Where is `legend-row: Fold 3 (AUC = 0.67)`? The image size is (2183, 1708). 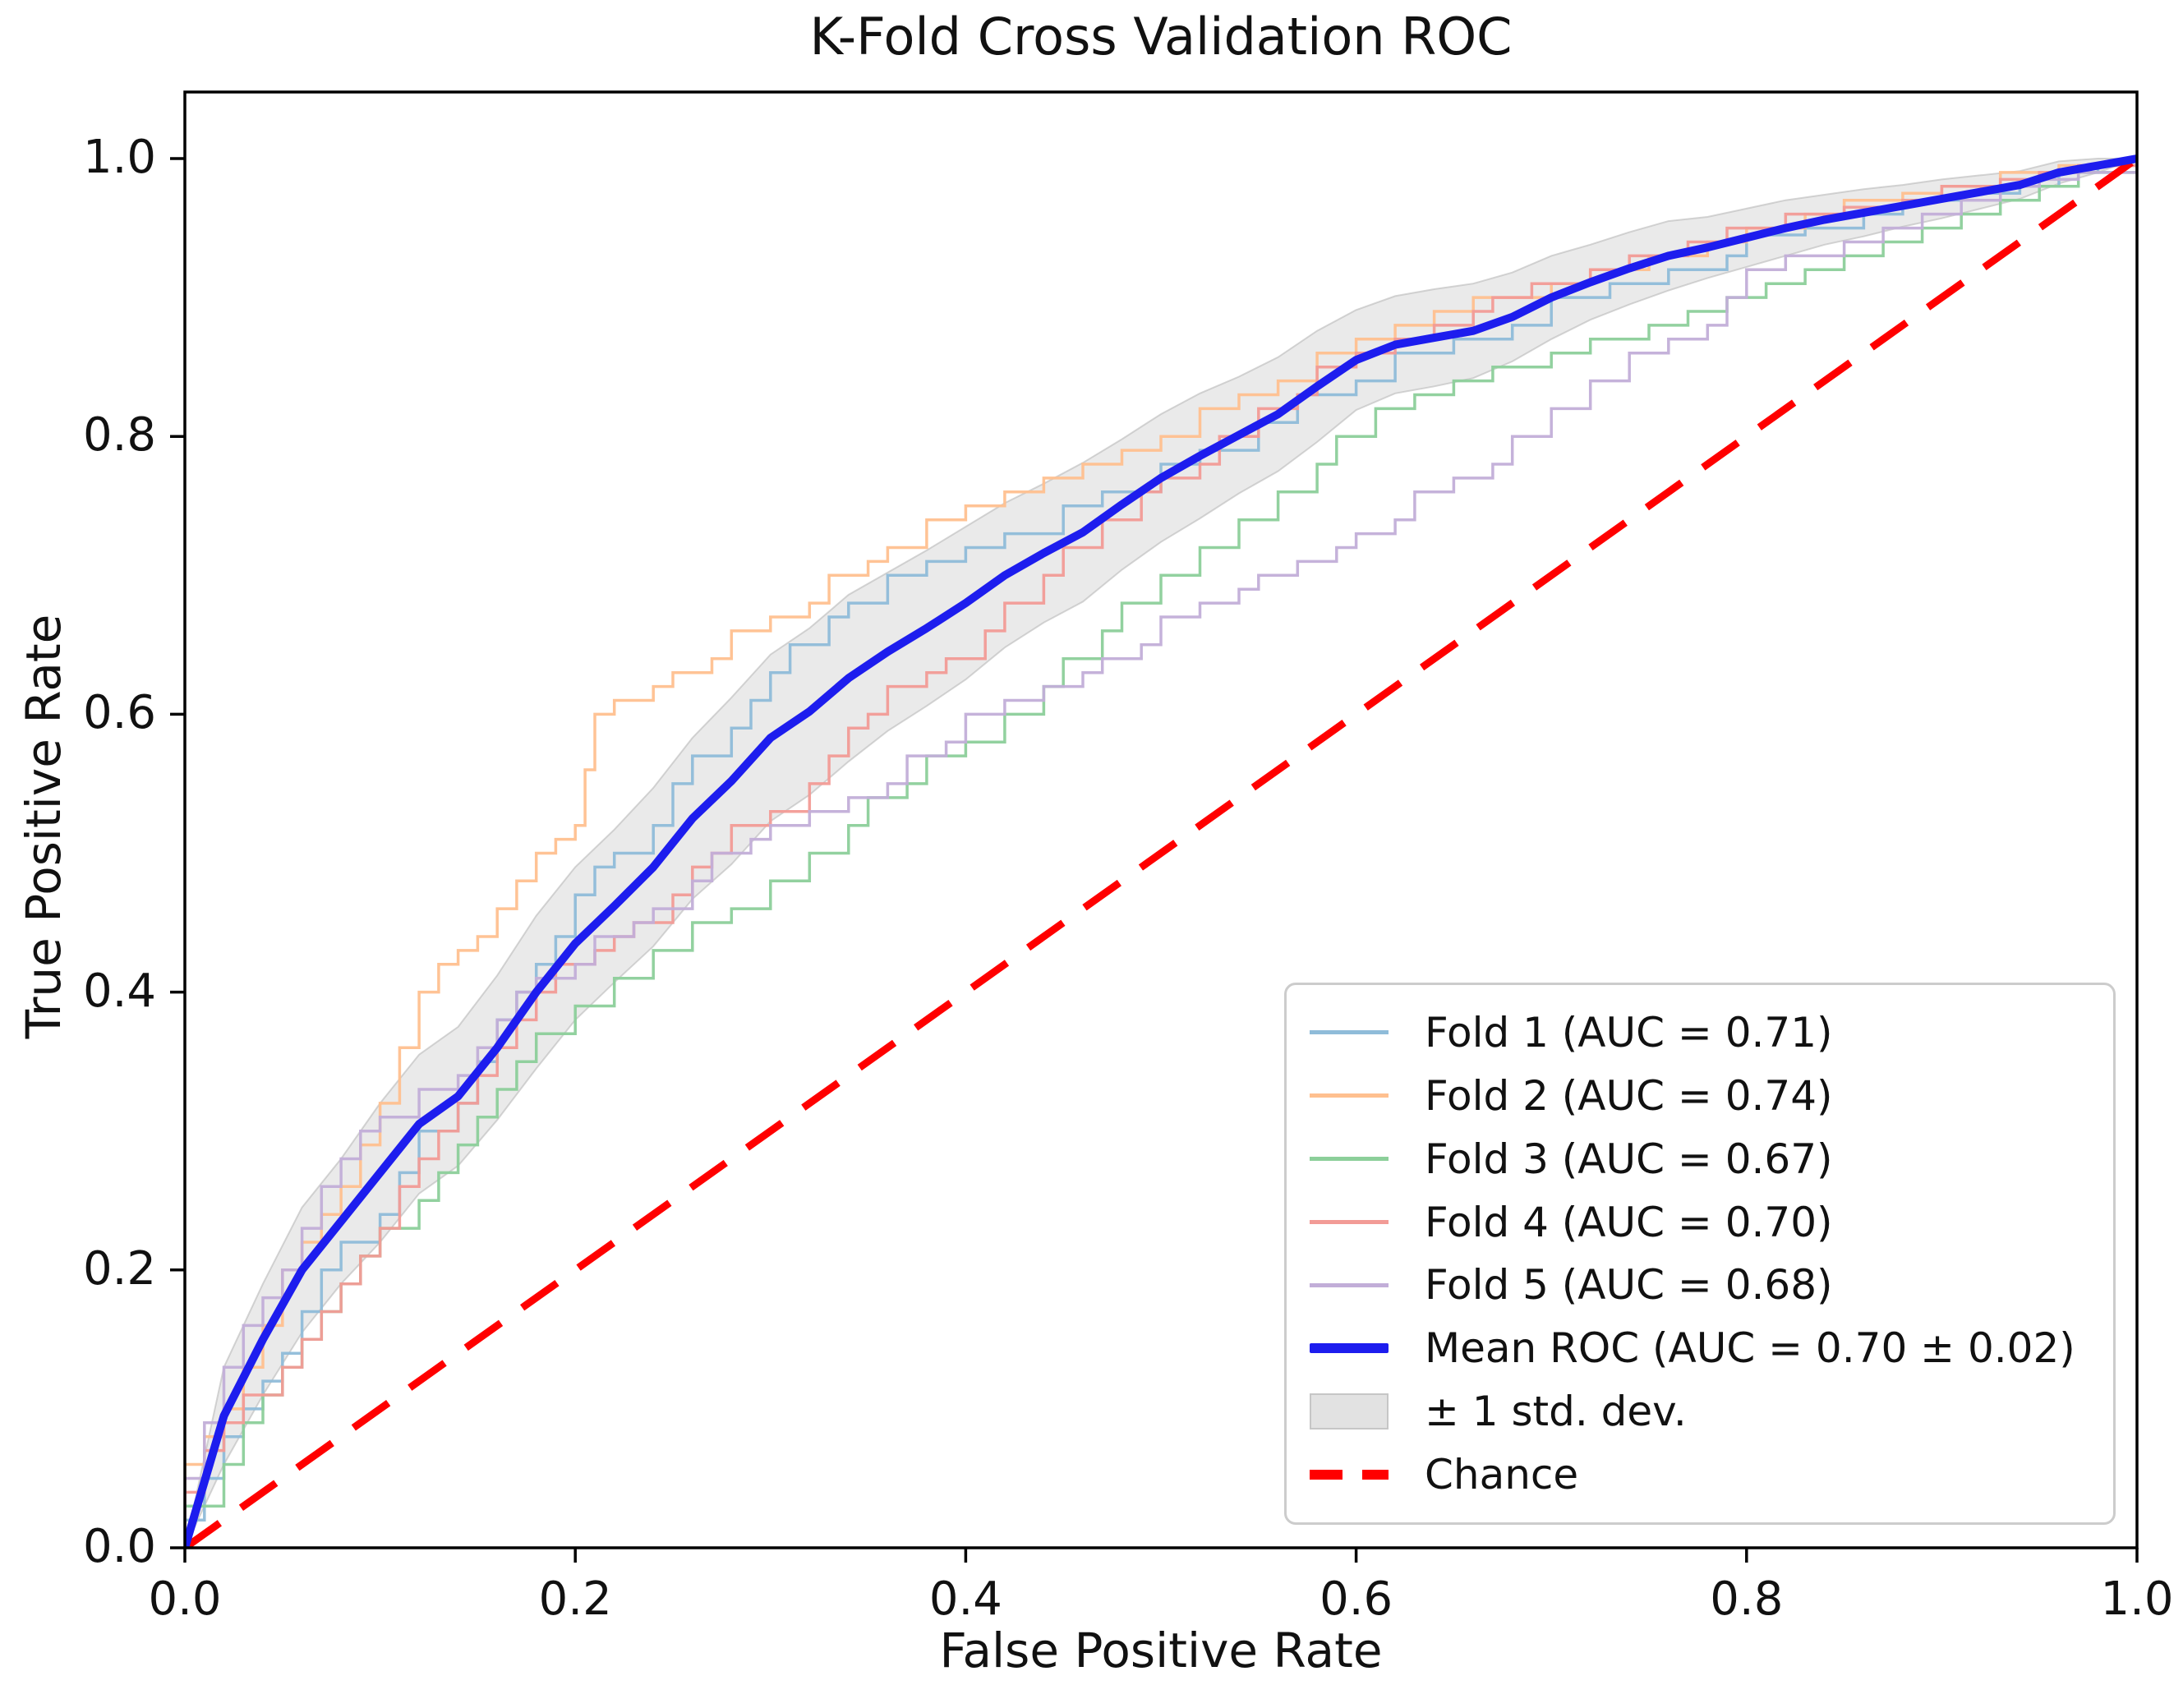
legend-row: Fold 3 (AUC = 0.67) is located at coordinates (1700, 1159).